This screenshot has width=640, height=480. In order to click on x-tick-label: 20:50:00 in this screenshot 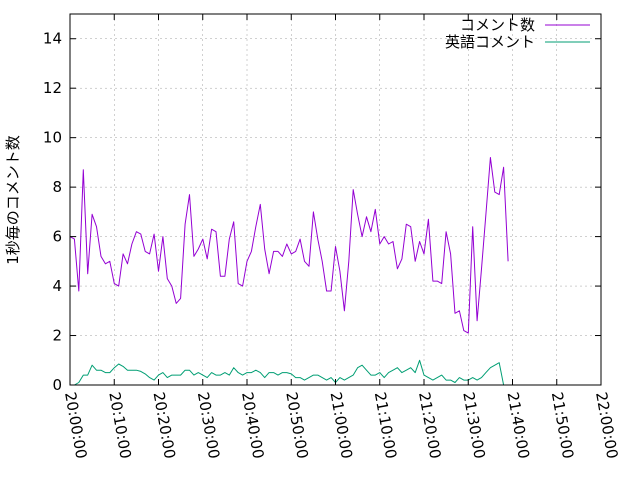, I will do `click(296, 425)`.